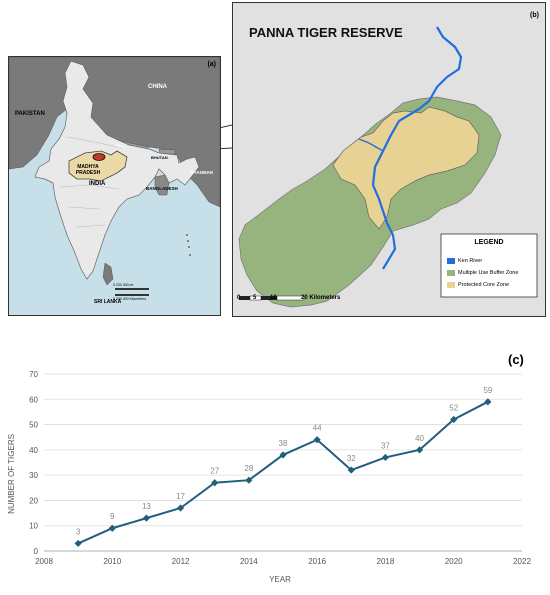 The height and width of the screenshot is (595, 550). I want to click on legend-label-buffer: Multiple Use Buffer Zone, so click(488, 273).